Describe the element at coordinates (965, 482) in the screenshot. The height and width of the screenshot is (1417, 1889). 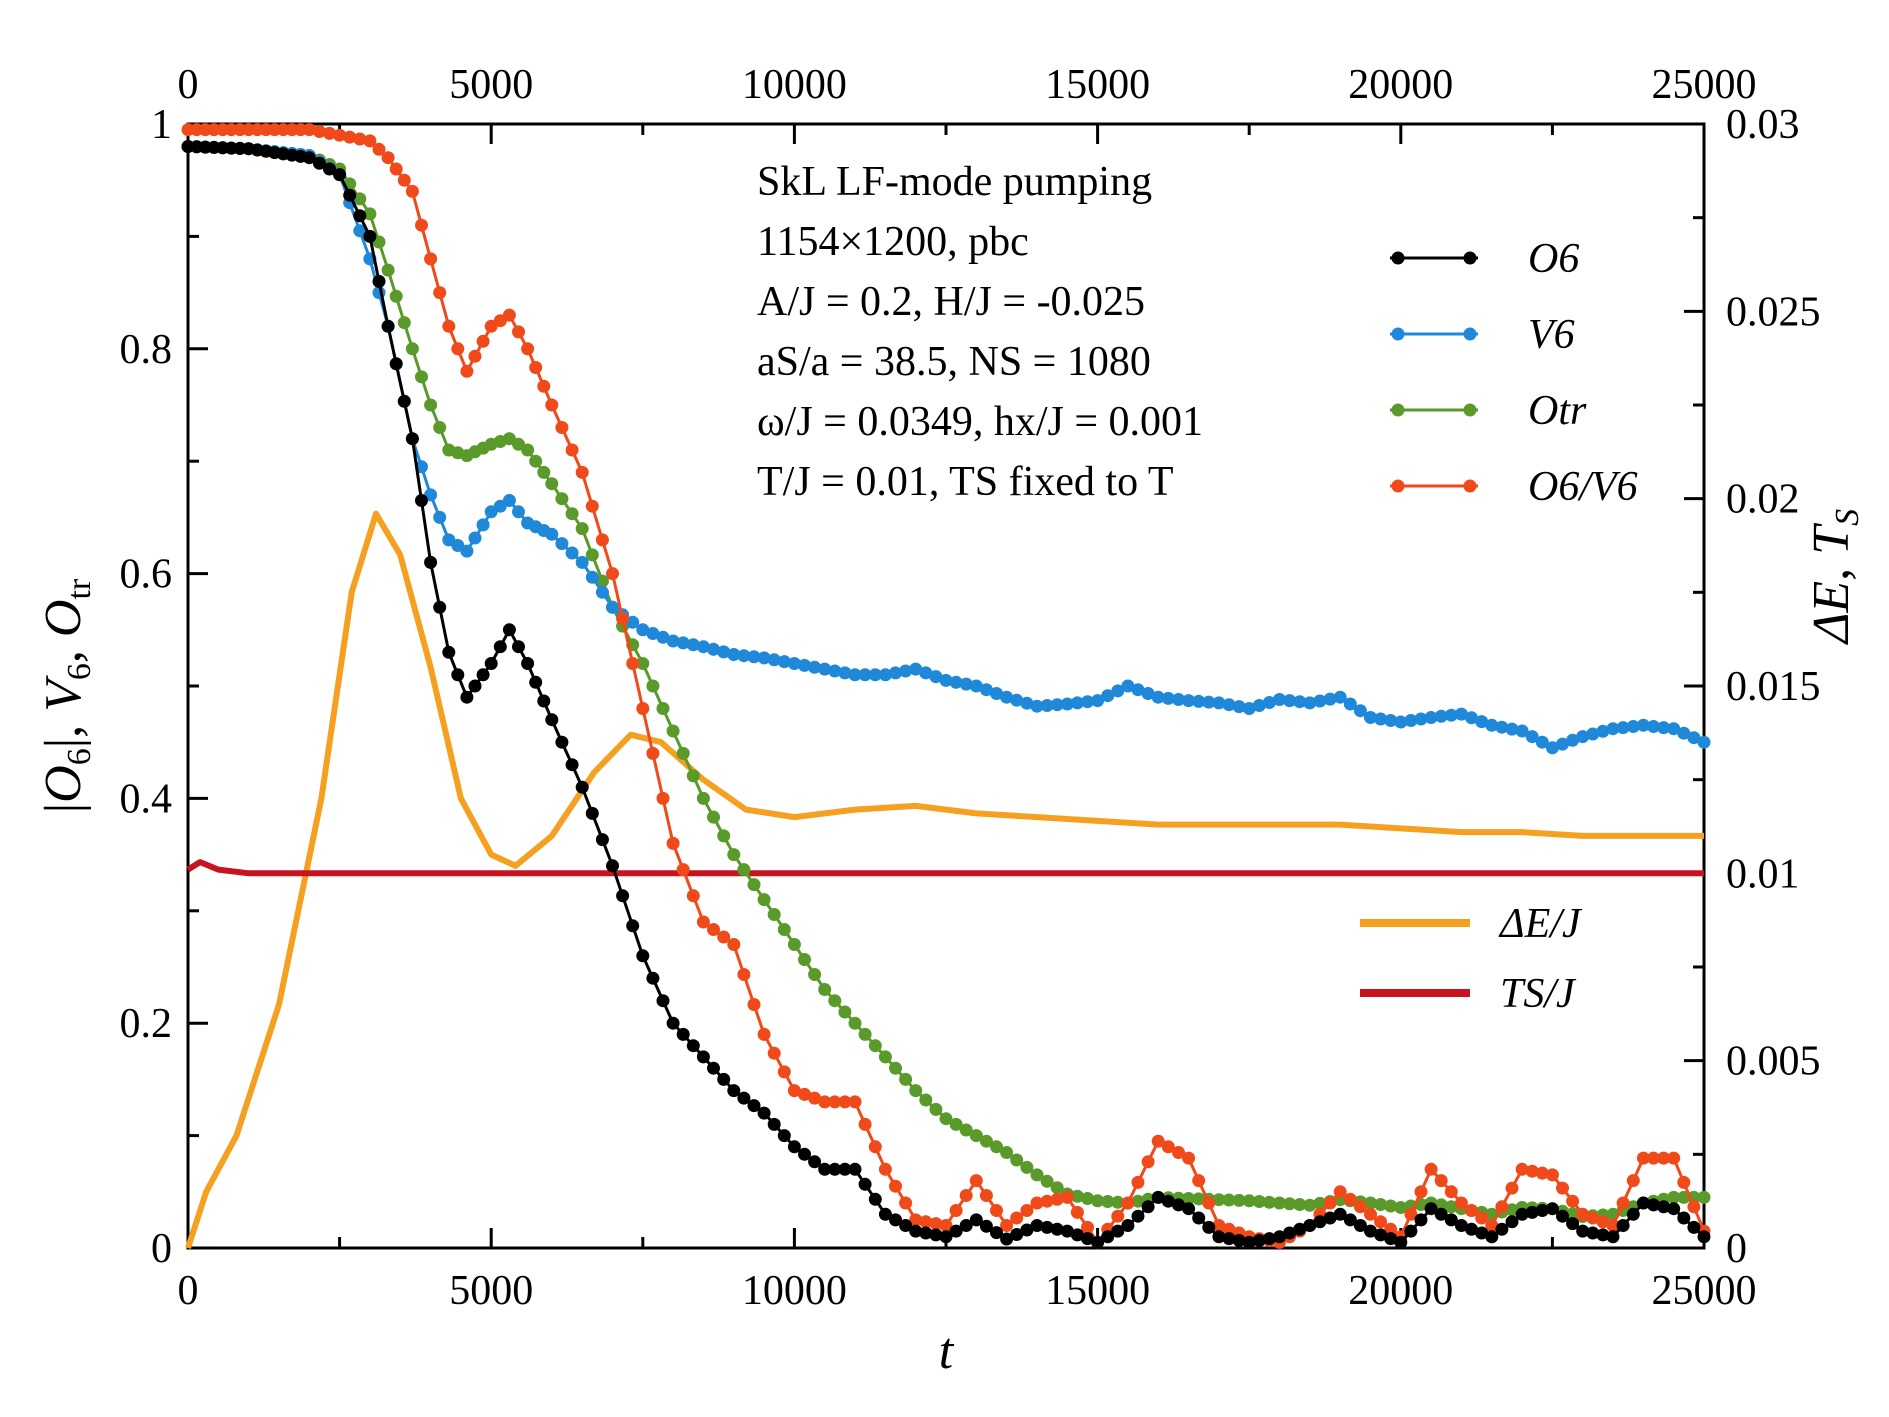
I see `annotation-line: T/J = 0.01, TS fixed to T` at that location.